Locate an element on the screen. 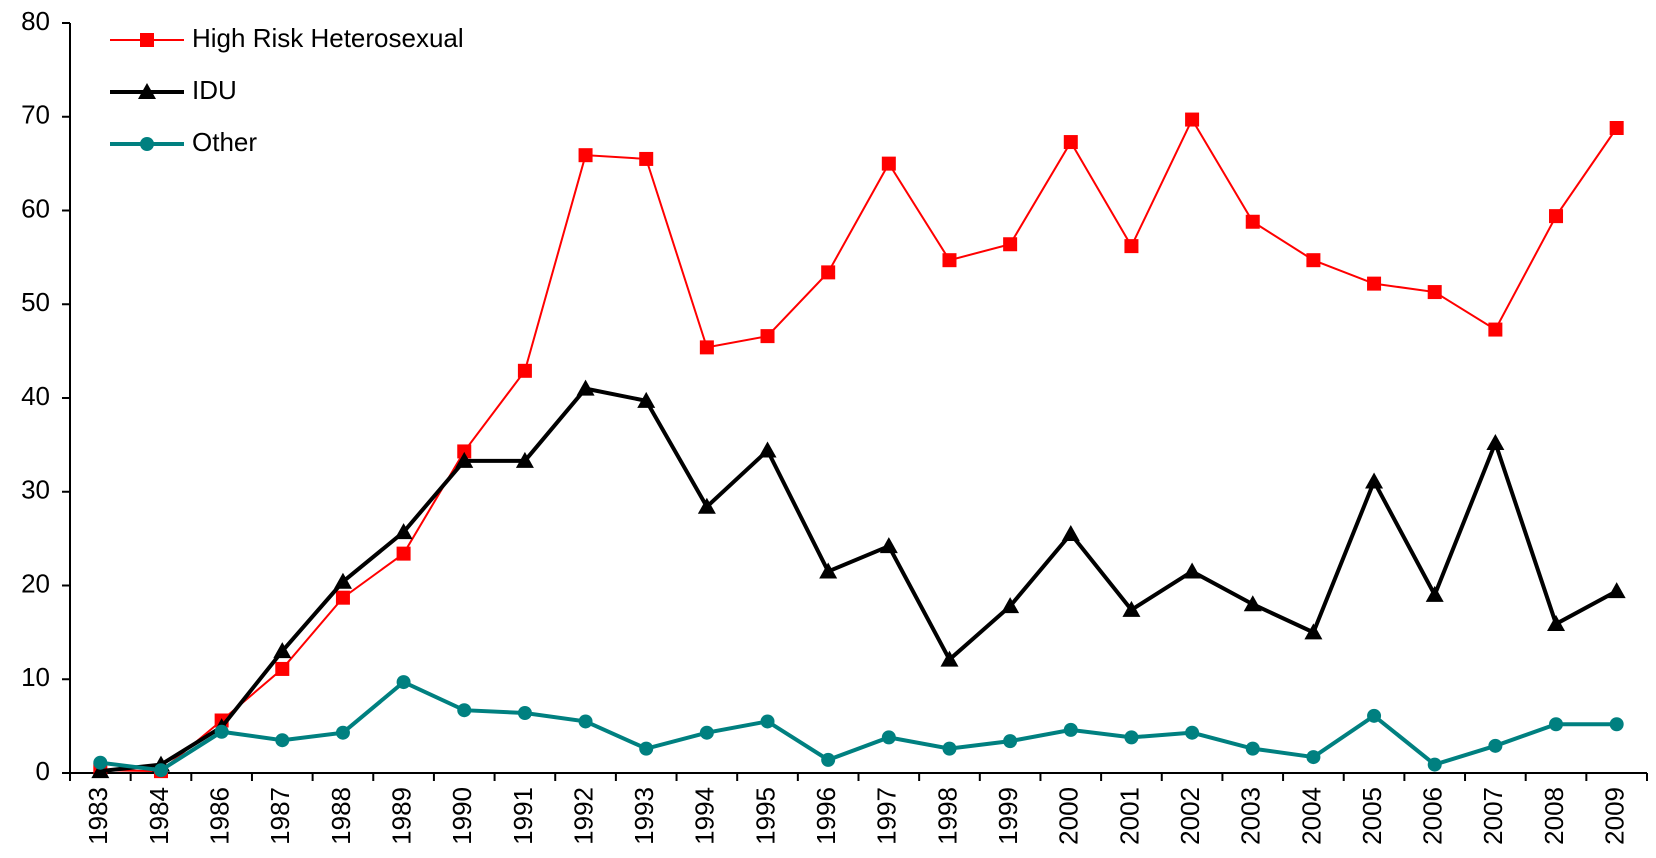 This screenshot has height=858, width=1656. x-tick-label: 1984 is located at coordinates (159, 816).